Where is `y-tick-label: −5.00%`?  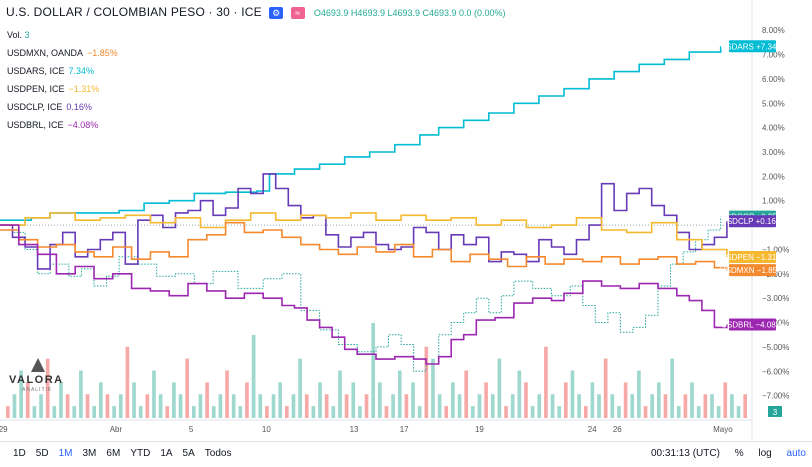 y-tick-label: −5.00% is located at coordinates (775, 347).